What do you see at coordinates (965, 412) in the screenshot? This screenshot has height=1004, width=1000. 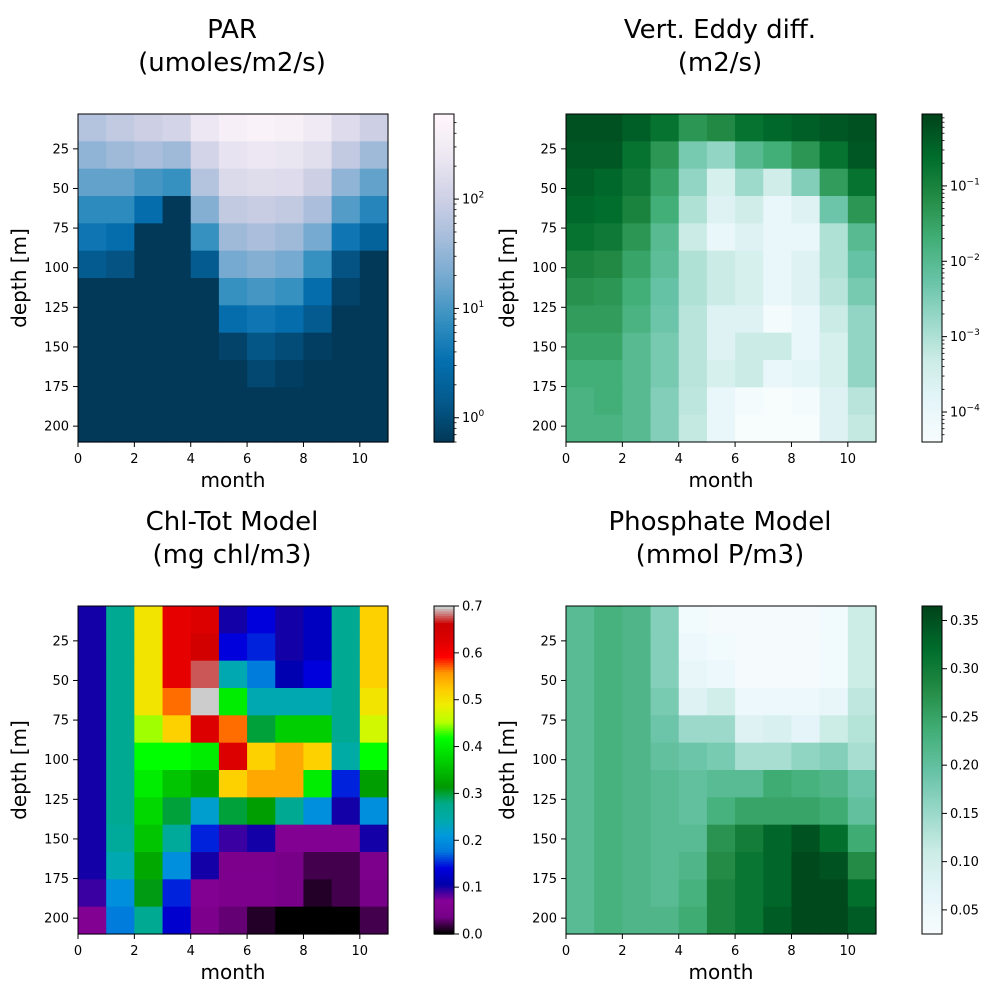 I see `colorbar-tick-label: 10−4` at bounding box center [965, 412].